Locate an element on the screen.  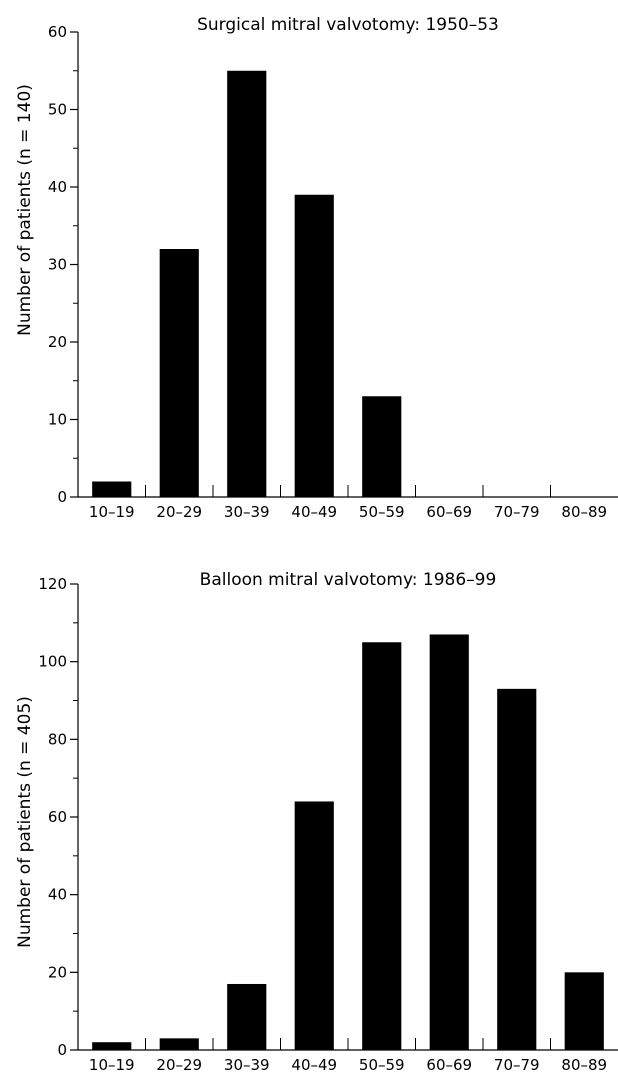
y-tick-label: 10 is located at coordinates (57, 420).